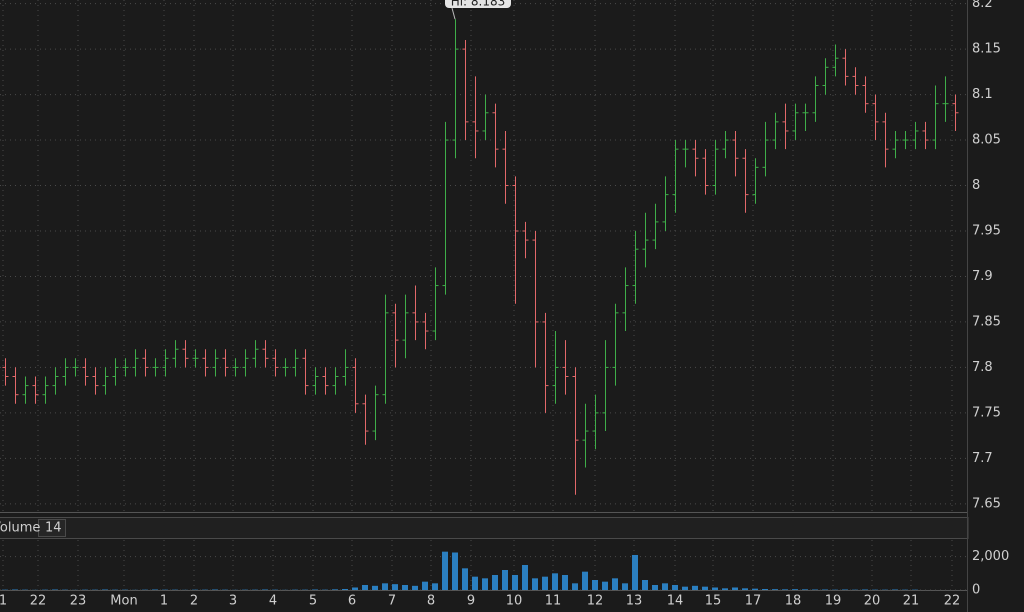  I want to click on y-tick-label: 8, so click(976, 185).